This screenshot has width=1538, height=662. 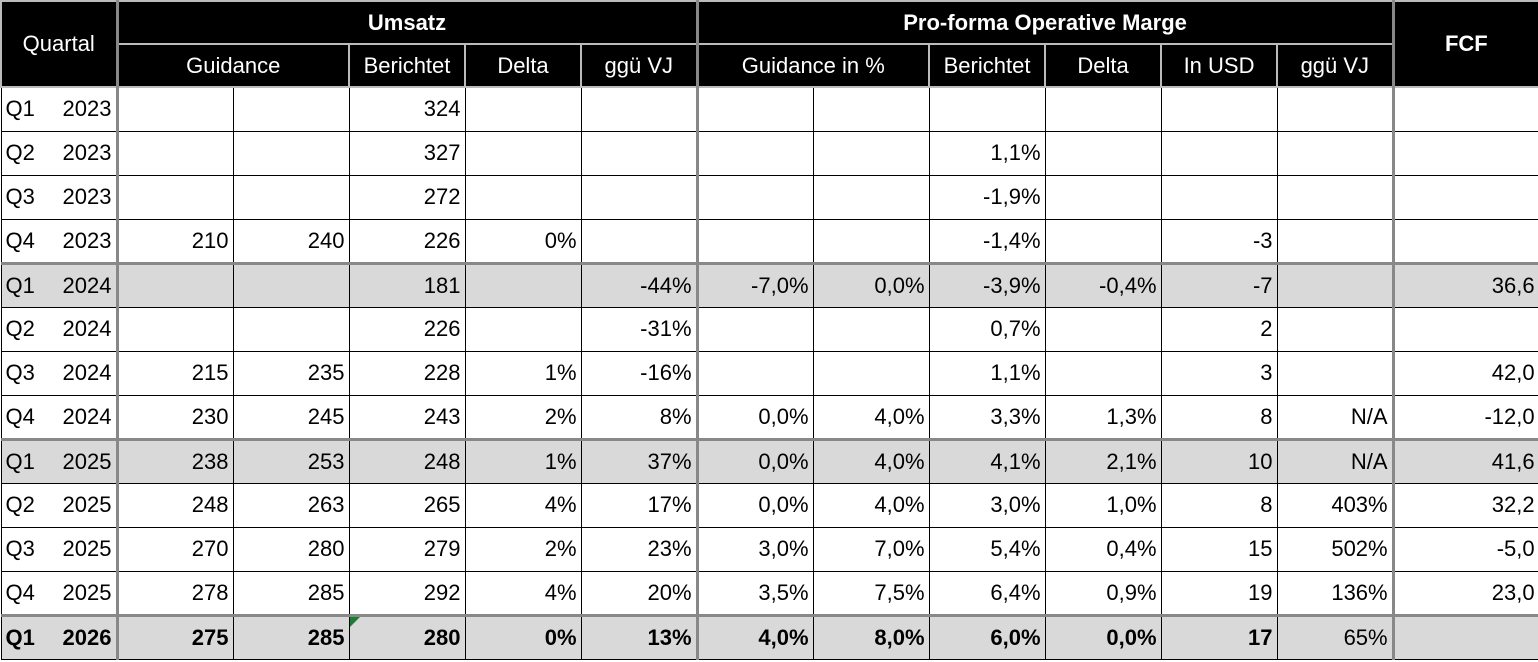 What do you see at coordinates (987, 241) in the screenshot?
I see `value-cell: -1,4%` at bounding box center [987, 241].